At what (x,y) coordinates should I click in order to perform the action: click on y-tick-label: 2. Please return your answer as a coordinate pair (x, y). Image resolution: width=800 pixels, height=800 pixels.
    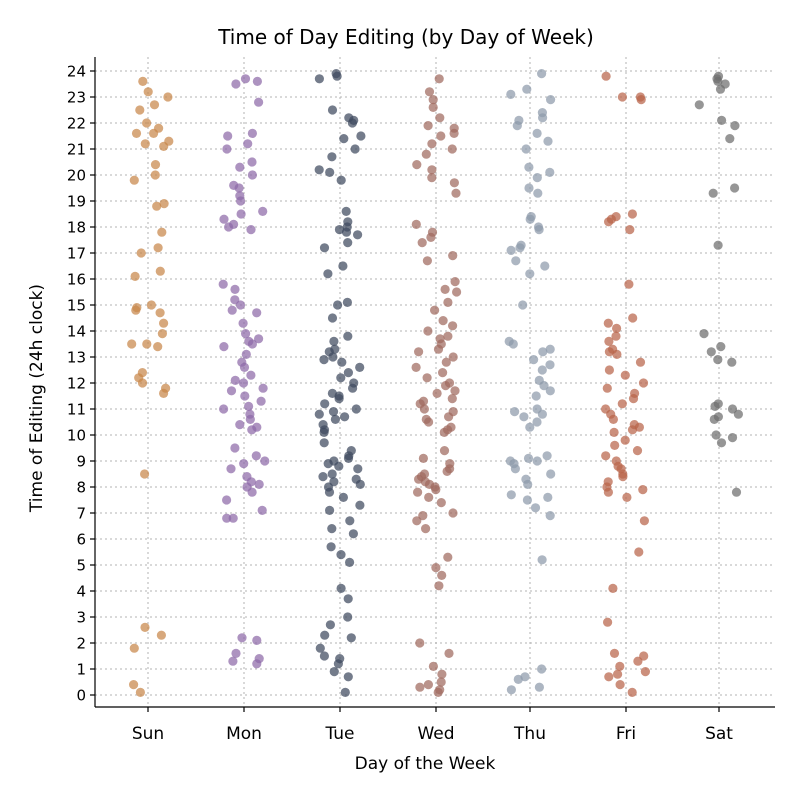
    Looking at the image, I should click on (81, 644).